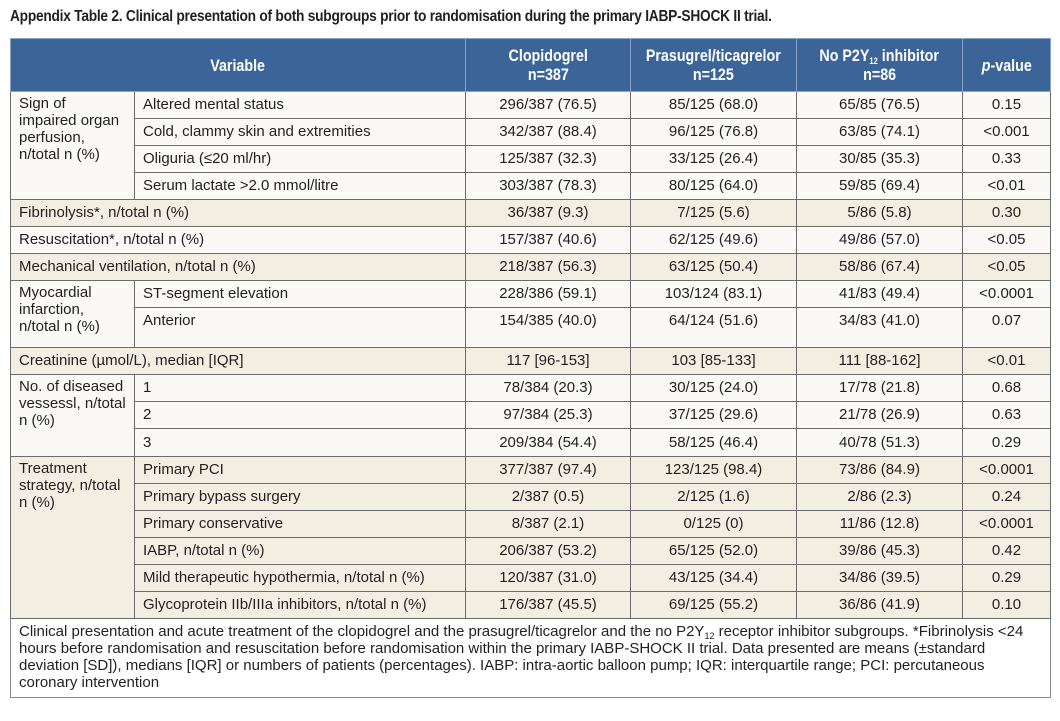 This screenshot has height=721, width=1060. Describe the element at coordinates (879, 186) in the screenshot. I see `cell-no-p2y12: 59/85 (69.4)` at that location.